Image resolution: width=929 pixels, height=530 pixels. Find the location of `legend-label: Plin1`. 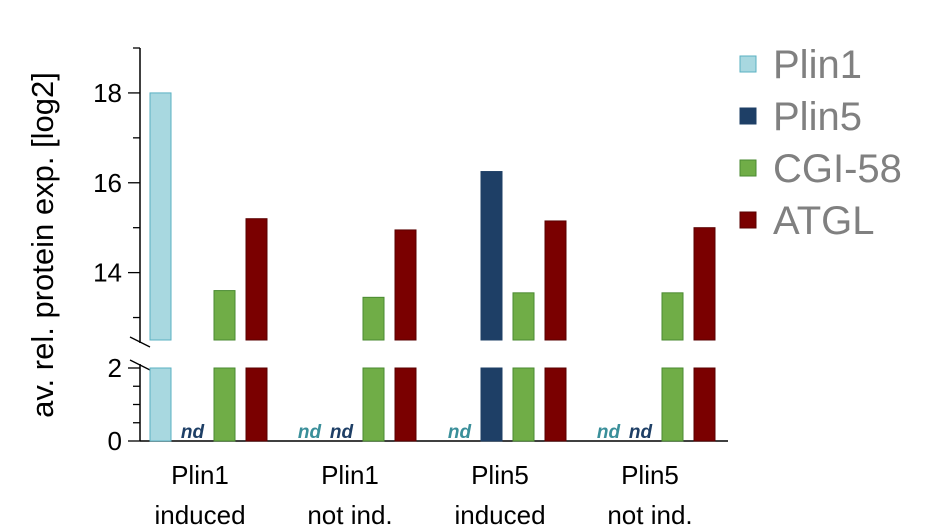

legend-label: Plin1 is located at coordinates (817, 65).